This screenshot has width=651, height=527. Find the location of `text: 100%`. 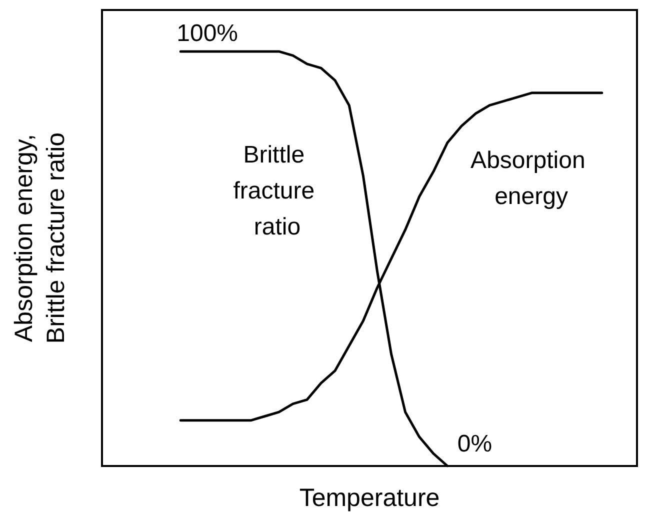

text: 100% is located at coordinates (207, 33).